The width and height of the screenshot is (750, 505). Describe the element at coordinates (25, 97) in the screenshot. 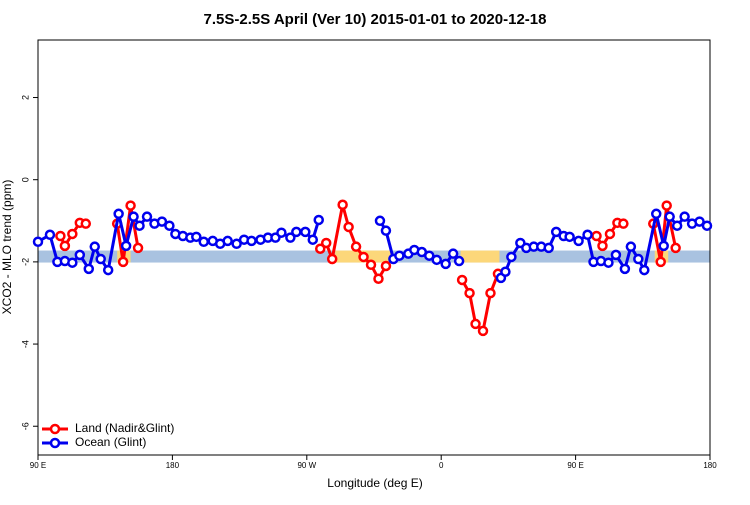

I see `y-tick-label: 2` at that location.